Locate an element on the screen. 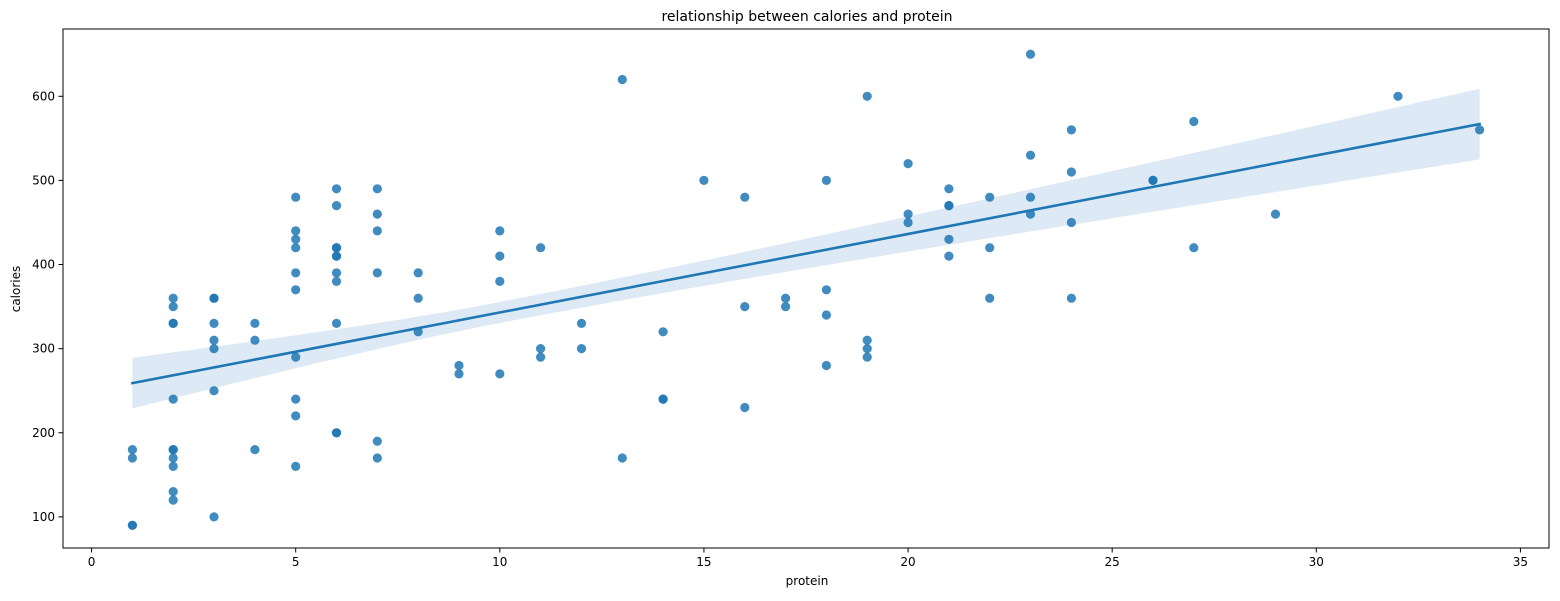  x-axis-ticks: 0 5 10 15 20 25 30 35 is located at coordinates (808, 558).